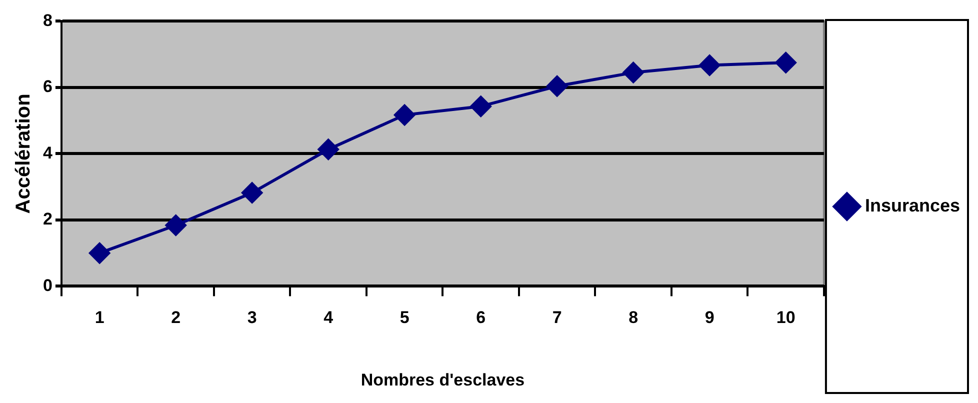  I want to click on y-tick-label: 2, so click(47, 219).